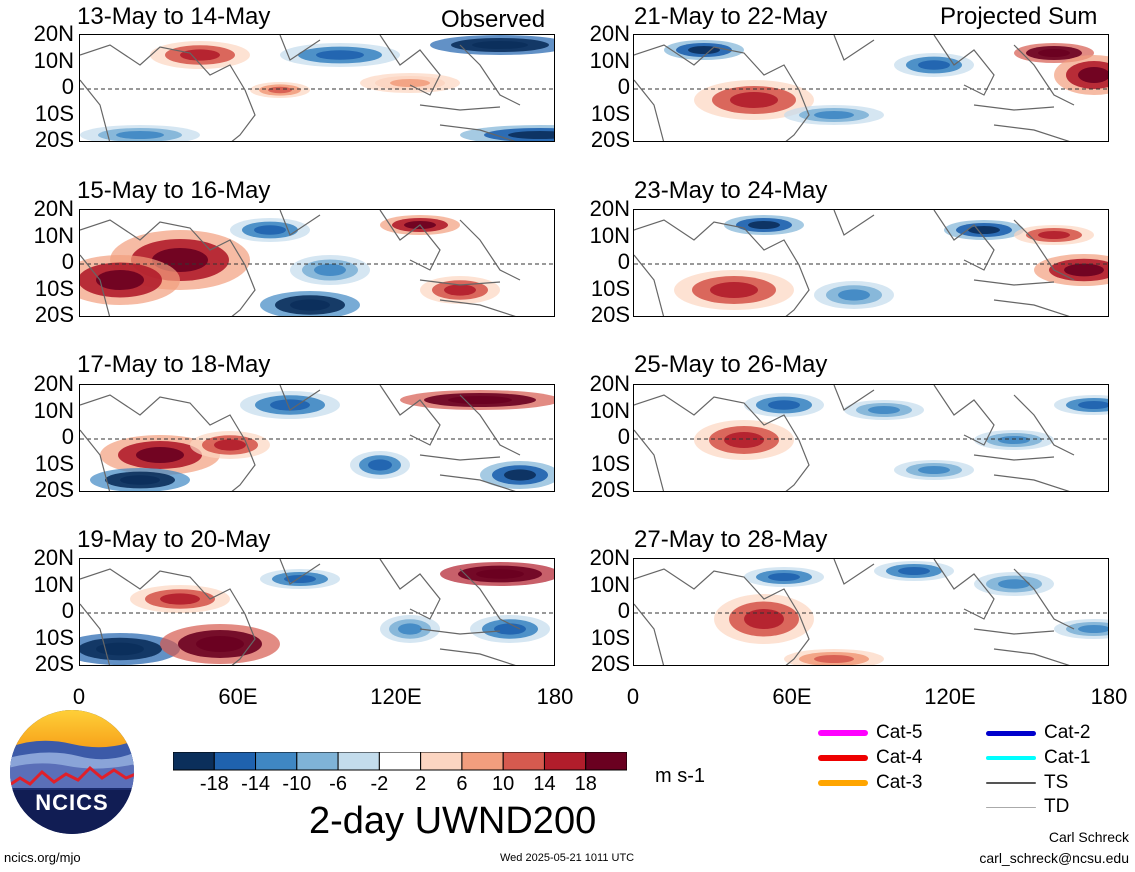 This screenshot has width=1135, height=872. I want to click on main-title: 2-day UWND200, so click(453, 821).